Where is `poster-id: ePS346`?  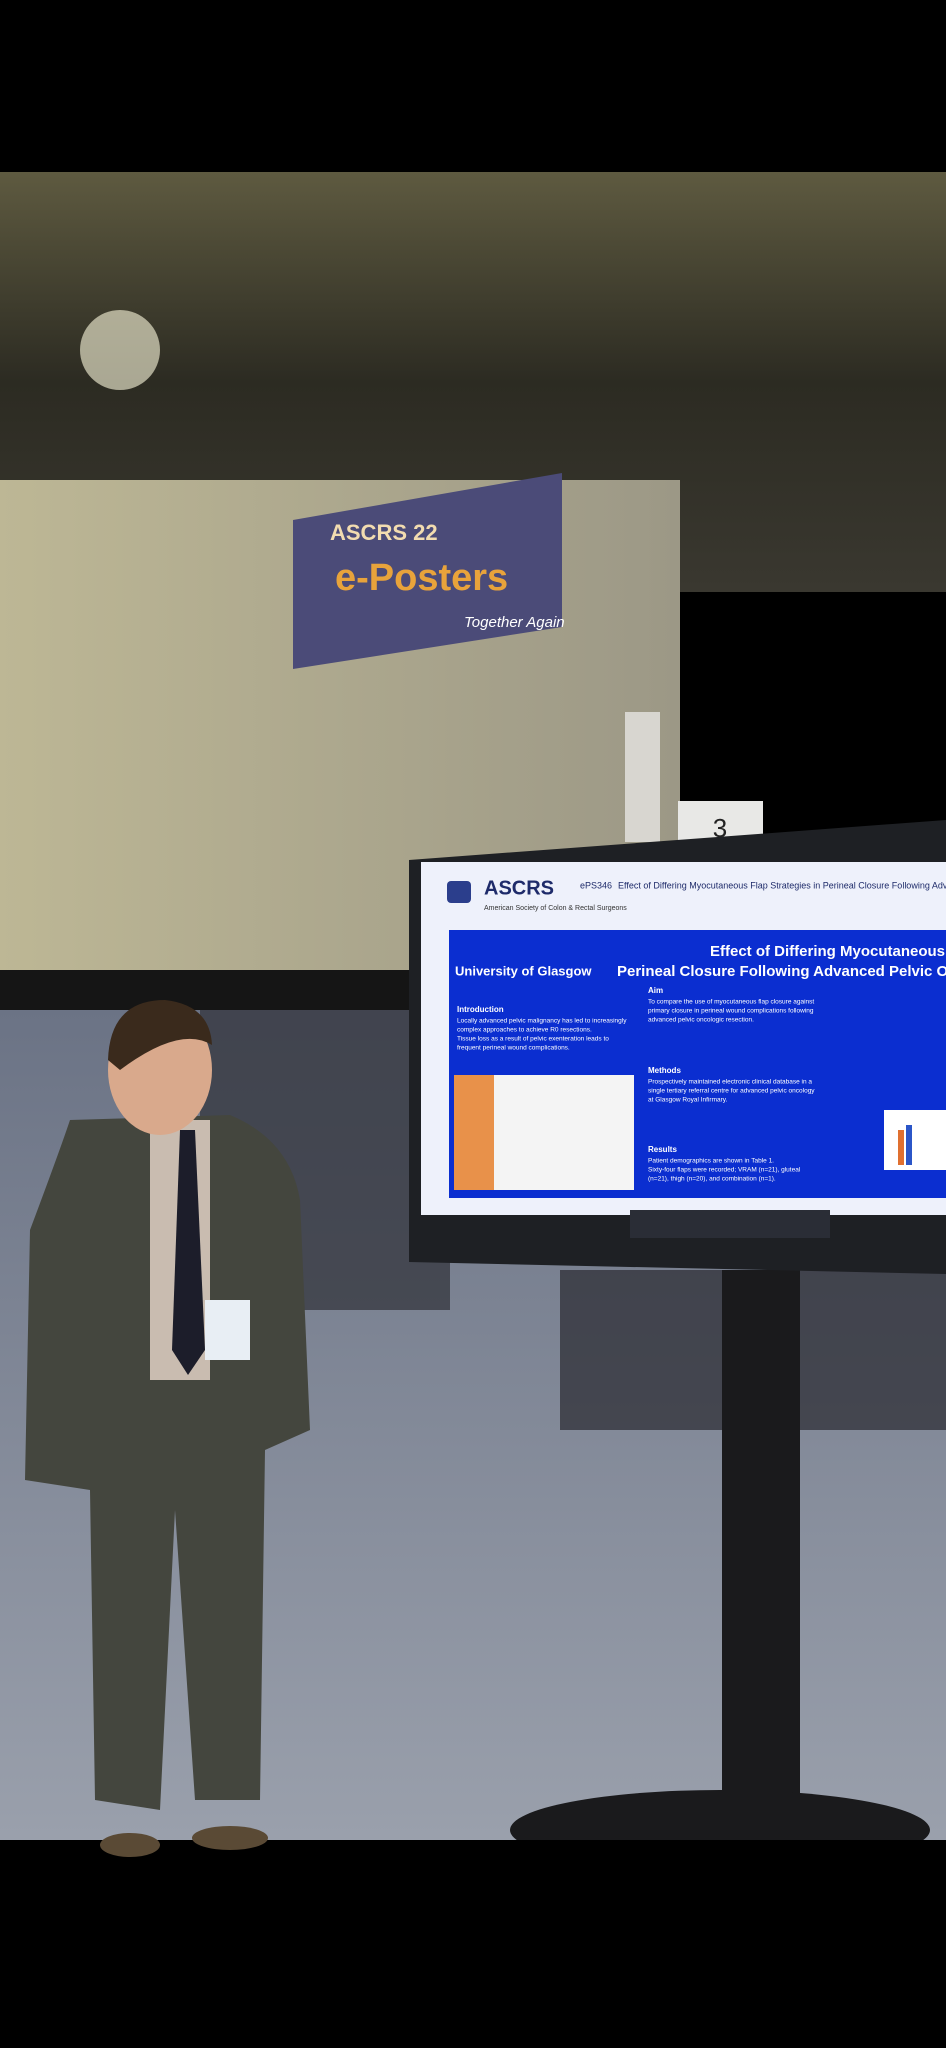
poster-id: ePS346 is located at coordinates (596, 885).